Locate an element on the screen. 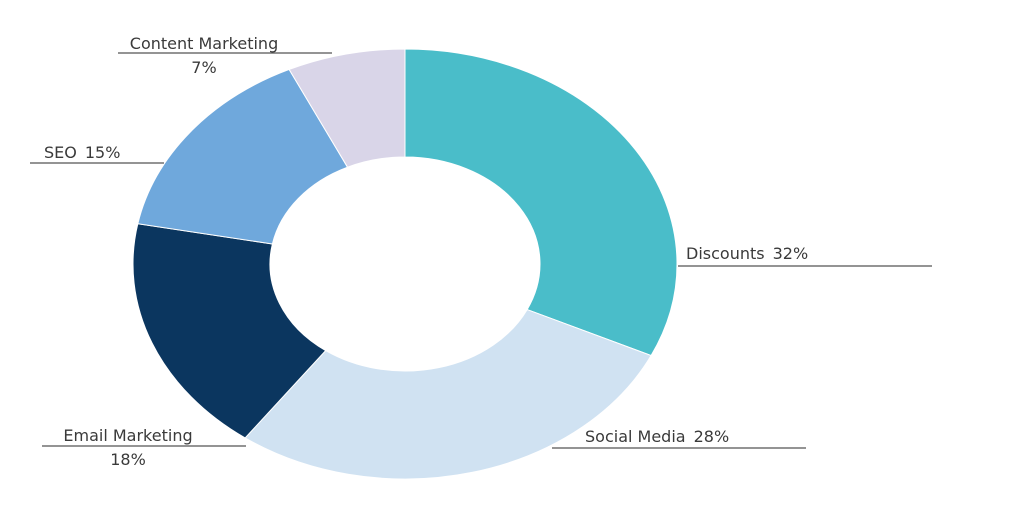 The height and width of the screenshot is (527, 1024). label-name-social-media: Social Media is located at coordinates (635, 436).